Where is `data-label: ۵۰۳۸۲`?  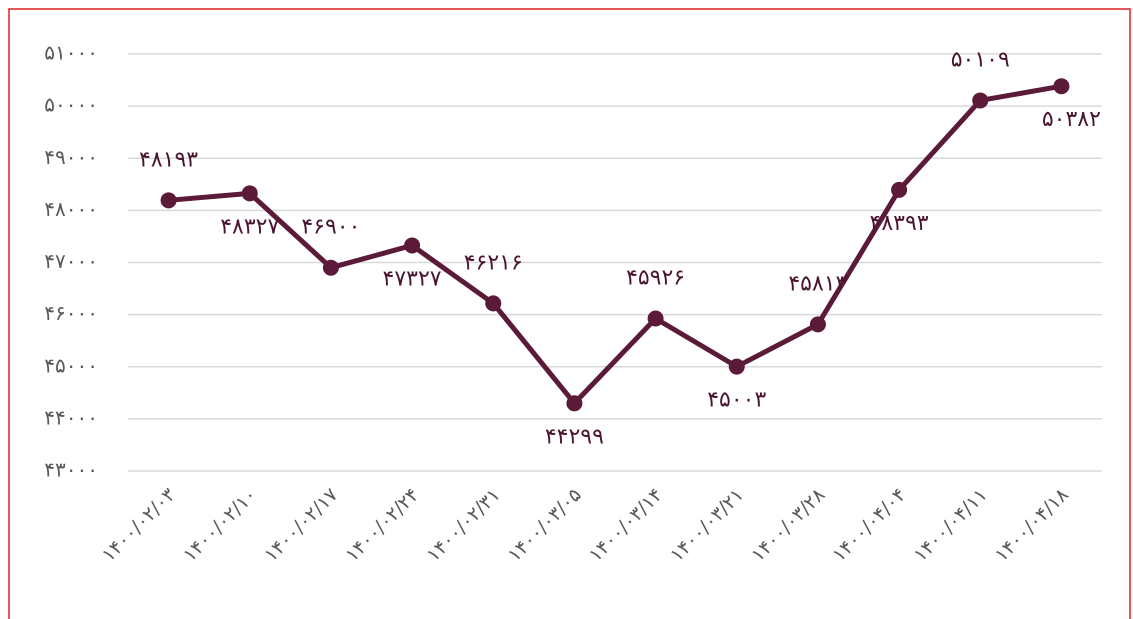 data-label: ۵۰۳۸۲ is located at coordinates (1071, 119).